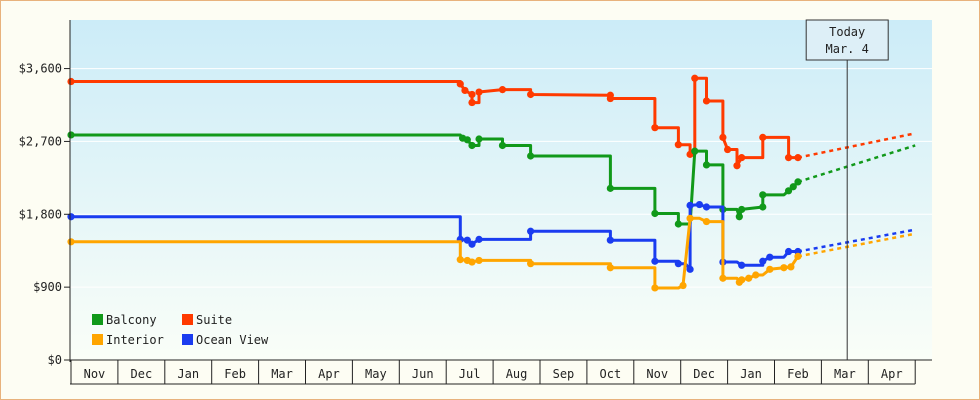  What do you see at coordinates (55, 360) in the screenshot?
I see `y-tick-label: $0` at bounding box center [55, 360].